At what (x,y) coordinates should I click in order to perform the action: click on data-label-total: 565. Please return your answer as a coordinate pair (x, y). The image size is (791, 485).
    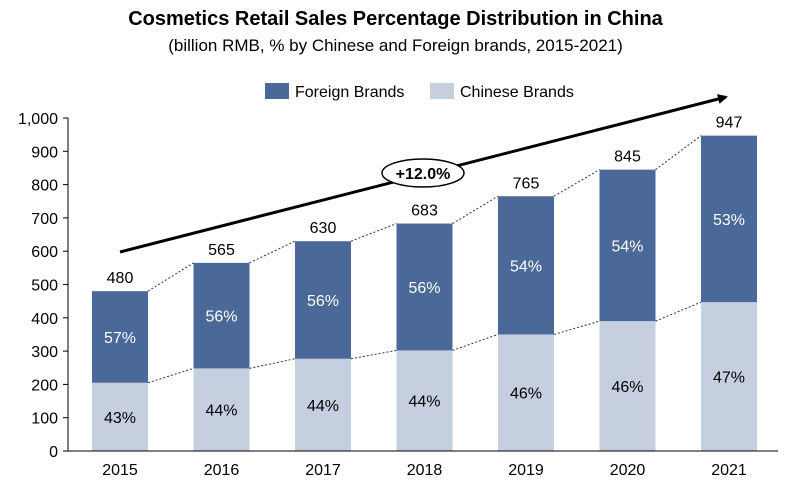
    Looking at the image, I should click on (221, 250).